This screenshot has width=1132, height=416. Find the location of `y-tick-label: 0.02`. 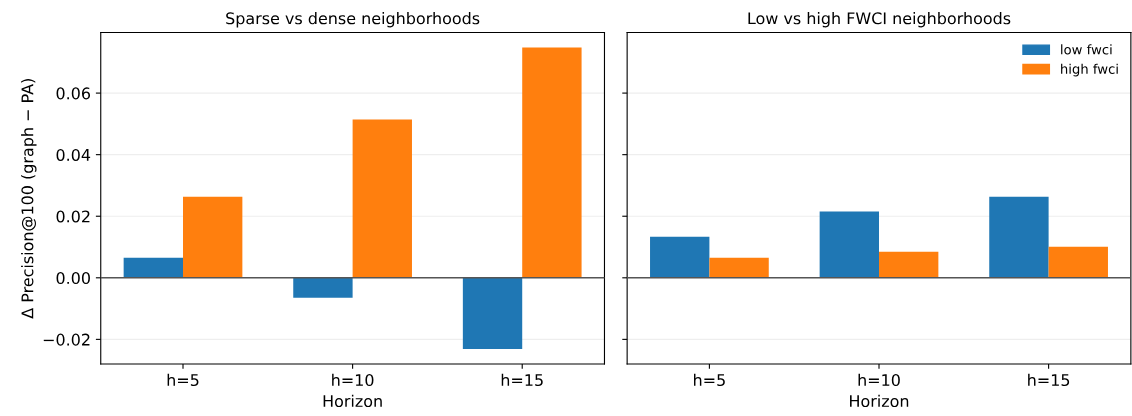

y-tick-label: 0.02 is located at coordinates (73, 216).